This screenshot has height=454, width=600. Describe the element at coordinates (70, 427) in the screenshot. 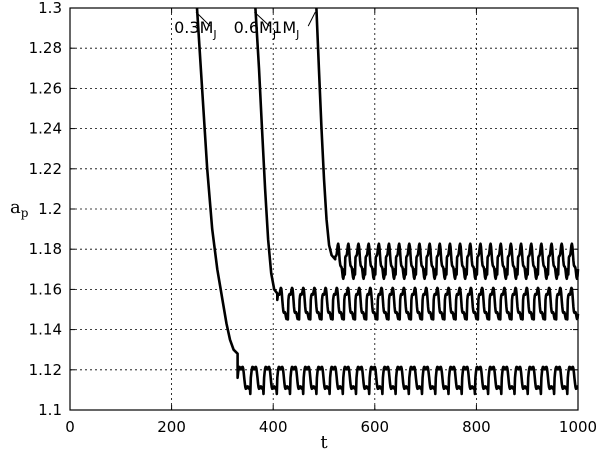

I see `x-tick-label: 0` at that location.